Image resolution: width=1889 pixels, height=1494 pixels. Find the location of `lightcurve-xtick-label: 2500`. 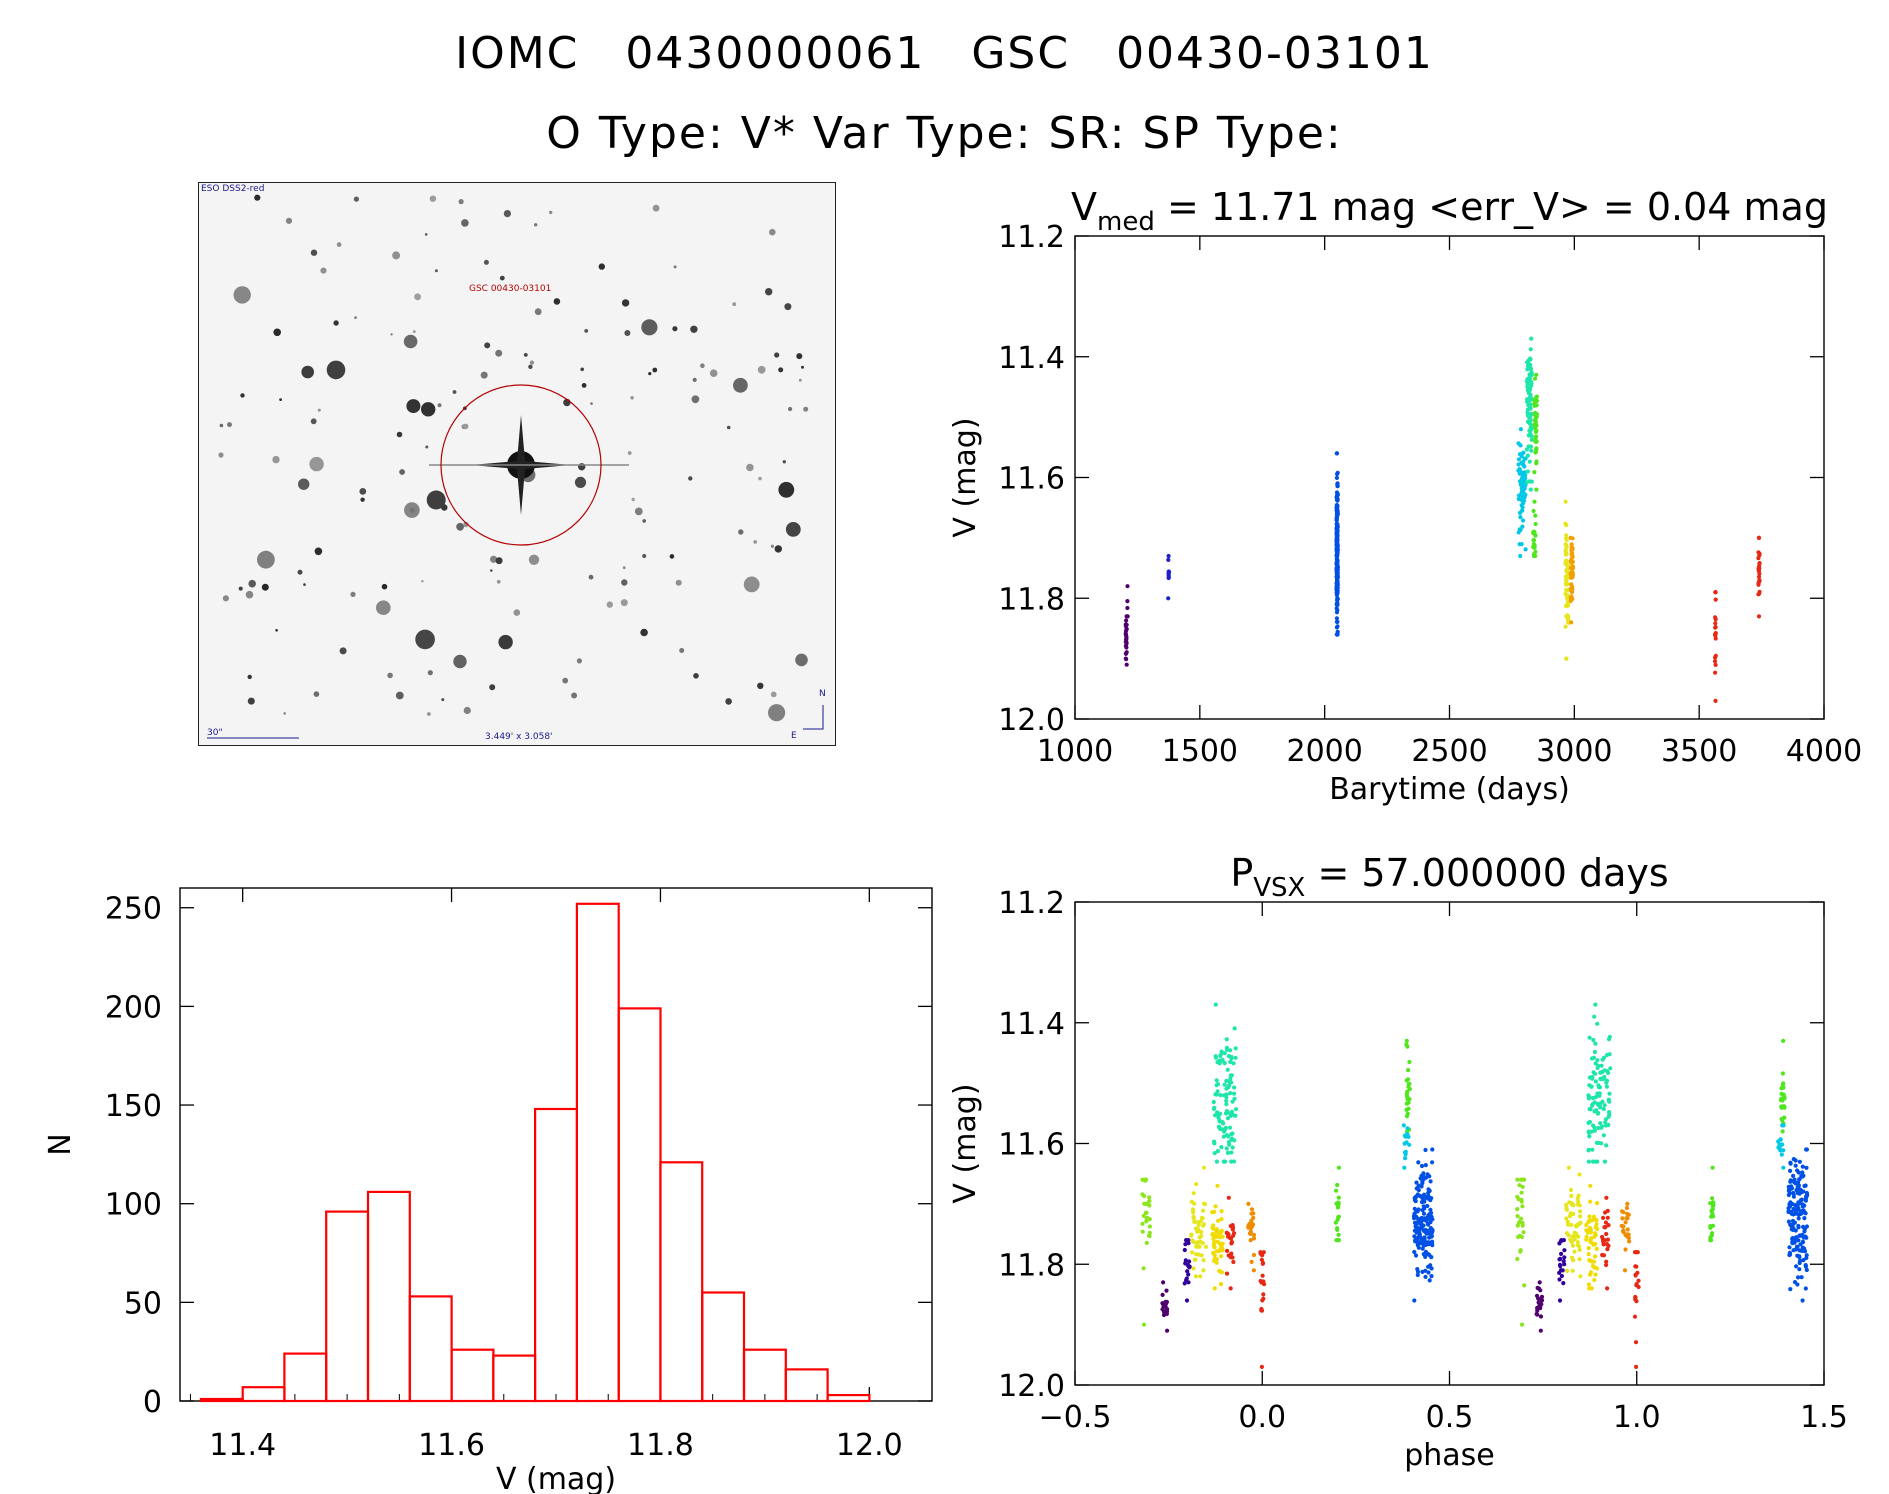

lightcurve-xtick-label: 2500 is located at coordinates (1449, 751).